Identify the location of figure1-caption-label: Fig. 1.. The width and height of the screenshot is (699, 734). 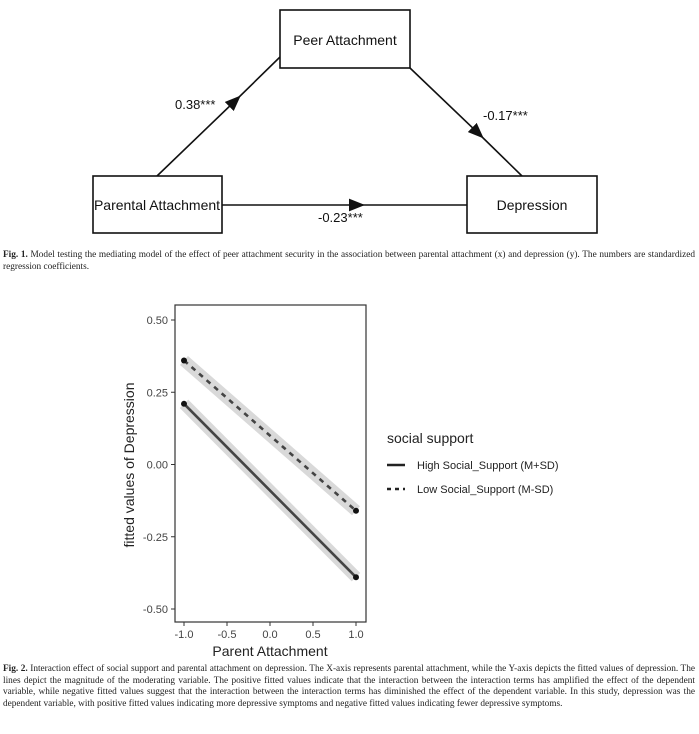
(15, 255).